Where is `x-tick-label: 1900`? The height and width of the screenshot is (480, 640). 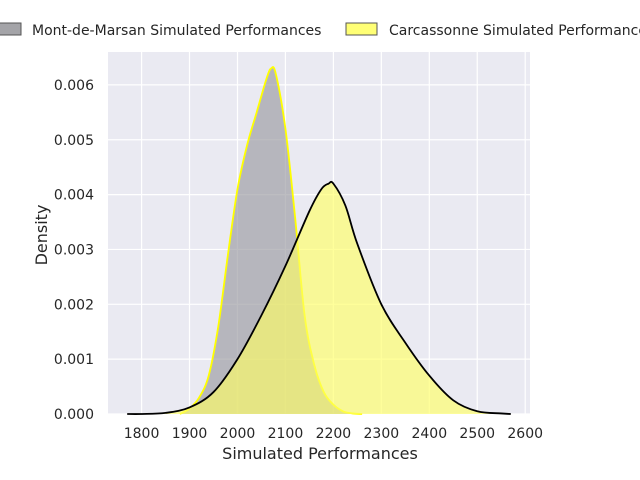
x-tick-label: 1900 is located at coordinates (190, 434).